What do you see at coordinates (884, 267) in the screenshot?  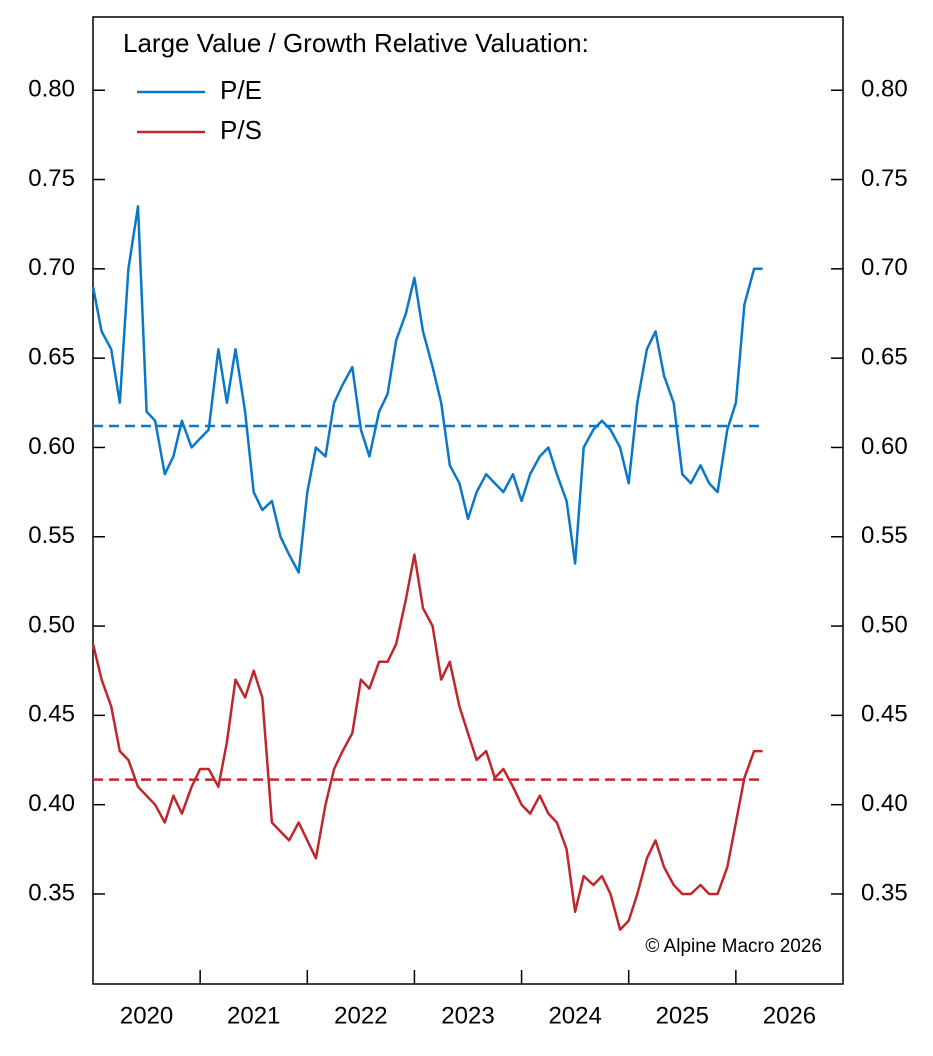 I see `y-tick-label-right: 0.70` at bounding box center [884, 267].